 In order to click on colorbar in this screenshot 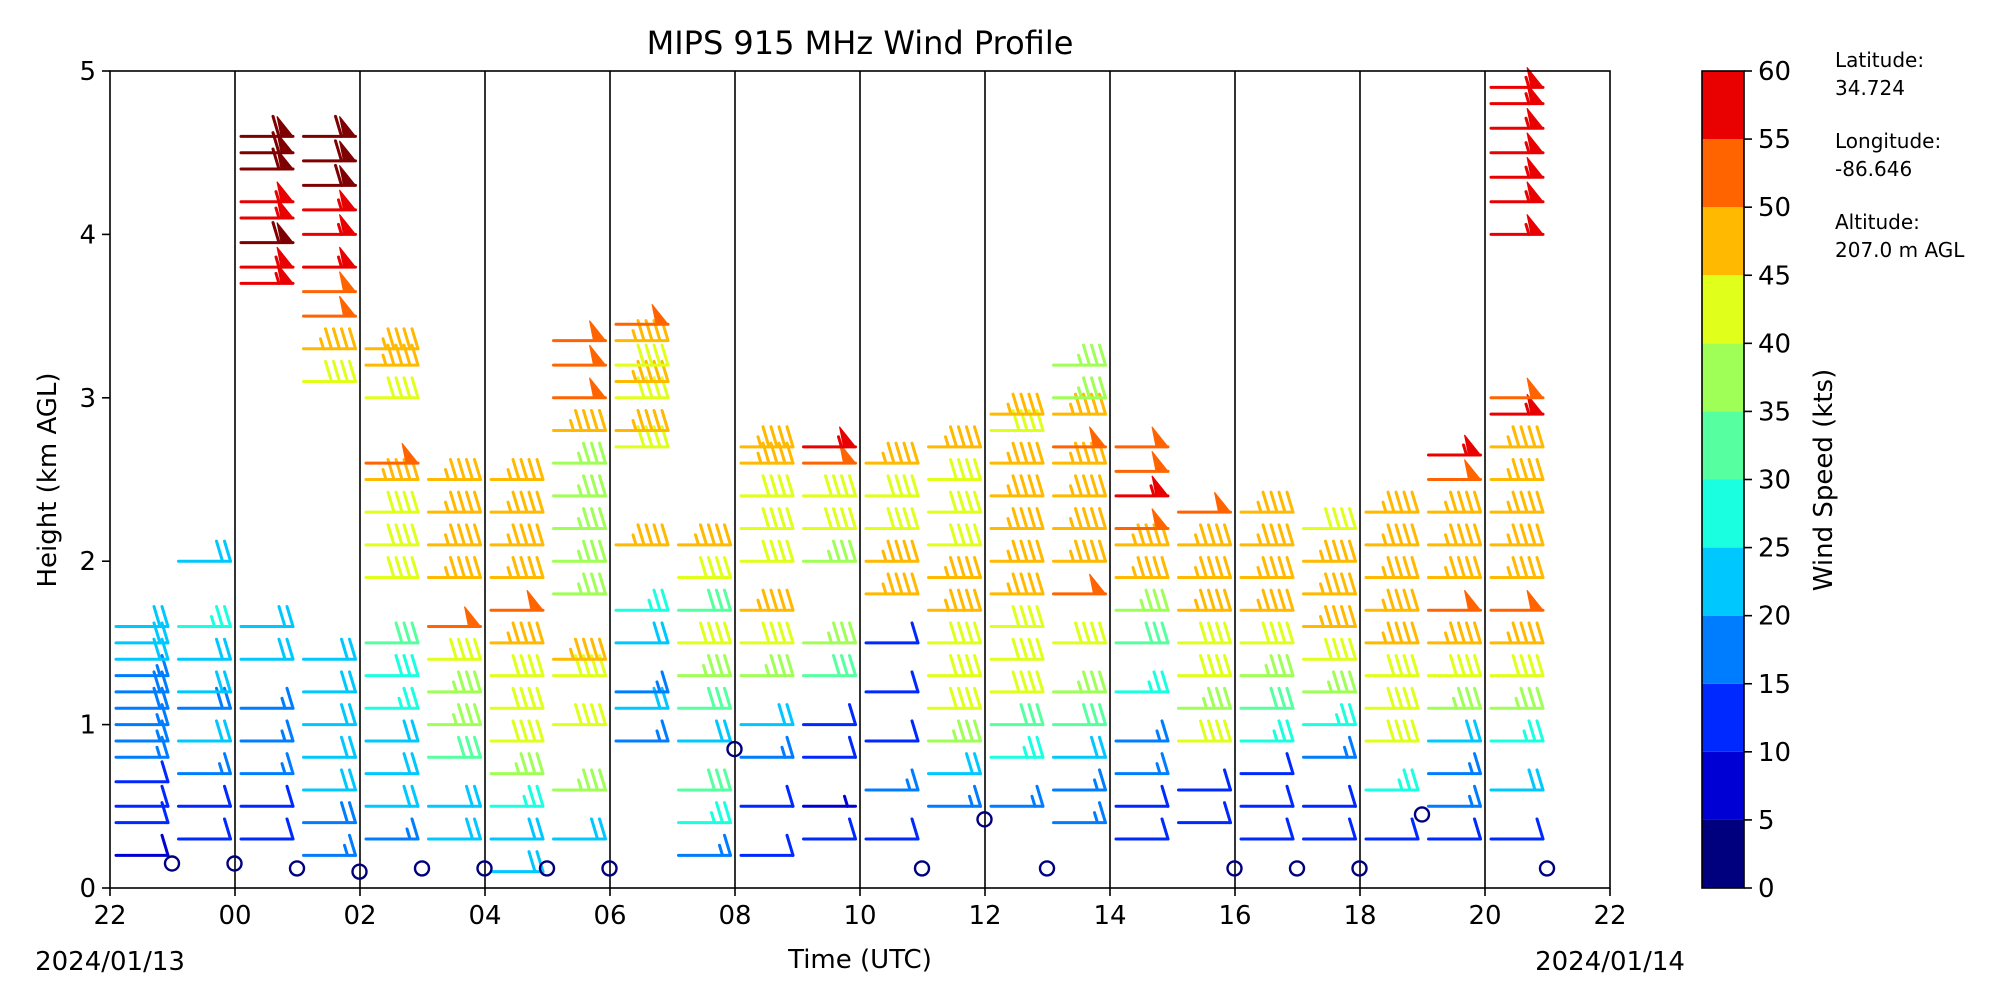, I will do `click(1723, 479)`.